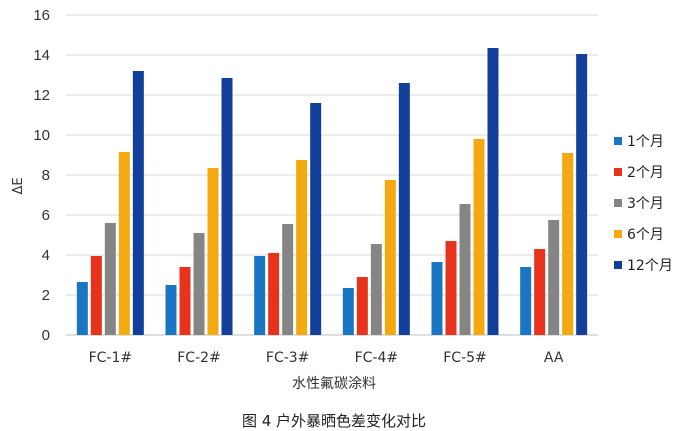 The image size is (694, 431). Describe the element at coordinates (465, 358) in the screenshot. I see `x-tick-label: FC-5#` at that location.